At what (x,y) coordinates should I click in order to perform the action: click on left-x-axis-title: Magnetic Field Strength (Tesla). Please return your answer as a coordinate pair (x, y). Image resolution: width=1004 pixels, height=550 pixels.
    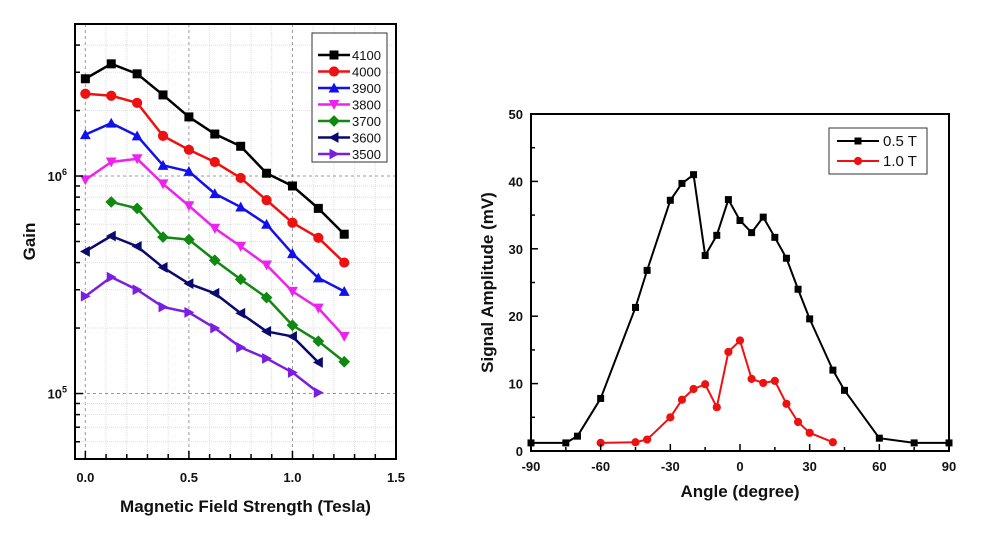
    Looking at the image, I should click on (245, 506).